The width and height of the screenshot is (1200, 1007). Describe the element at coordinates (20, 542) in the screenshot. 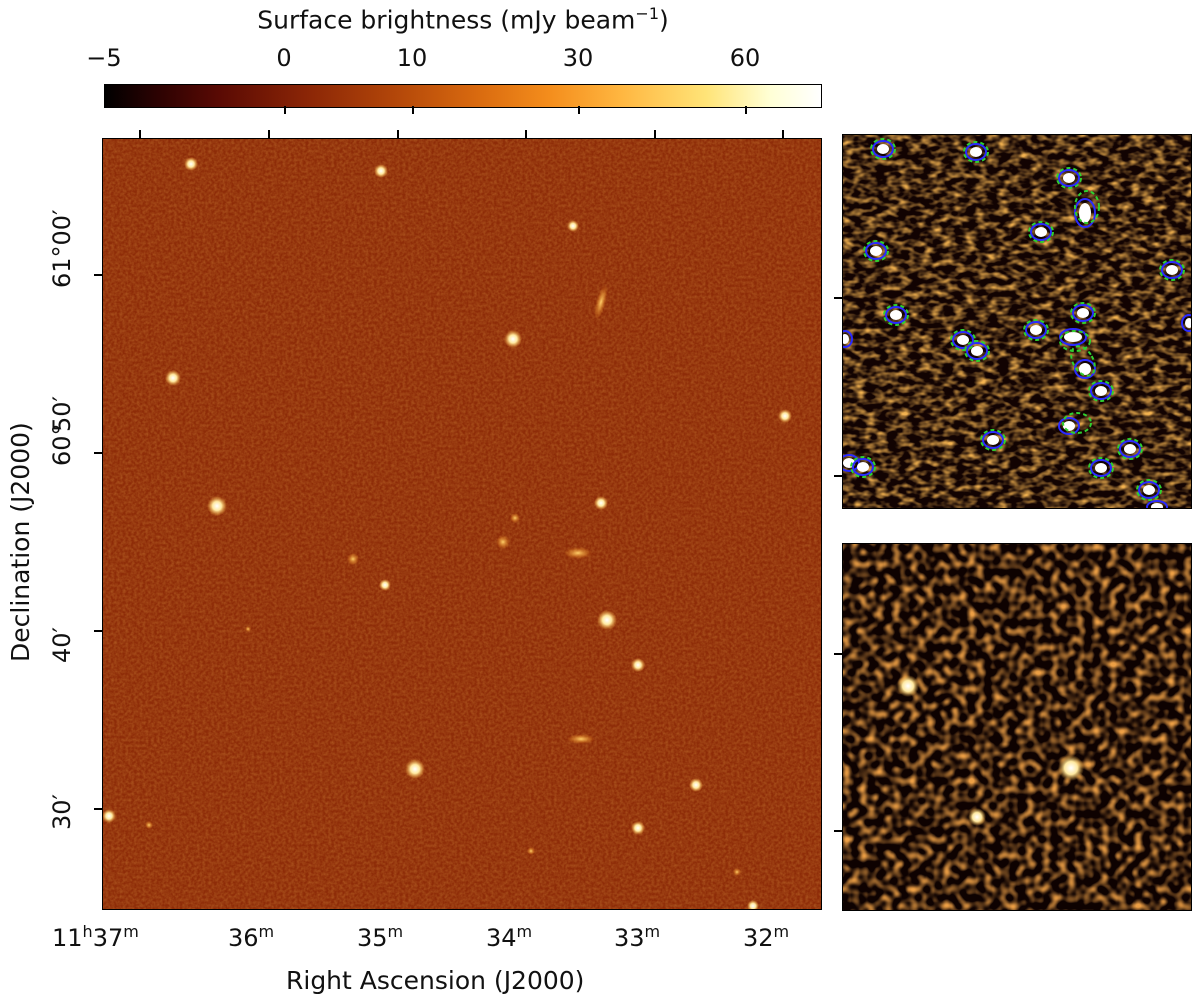

I see `y-axis-label: Declination (J2000)` at that location.